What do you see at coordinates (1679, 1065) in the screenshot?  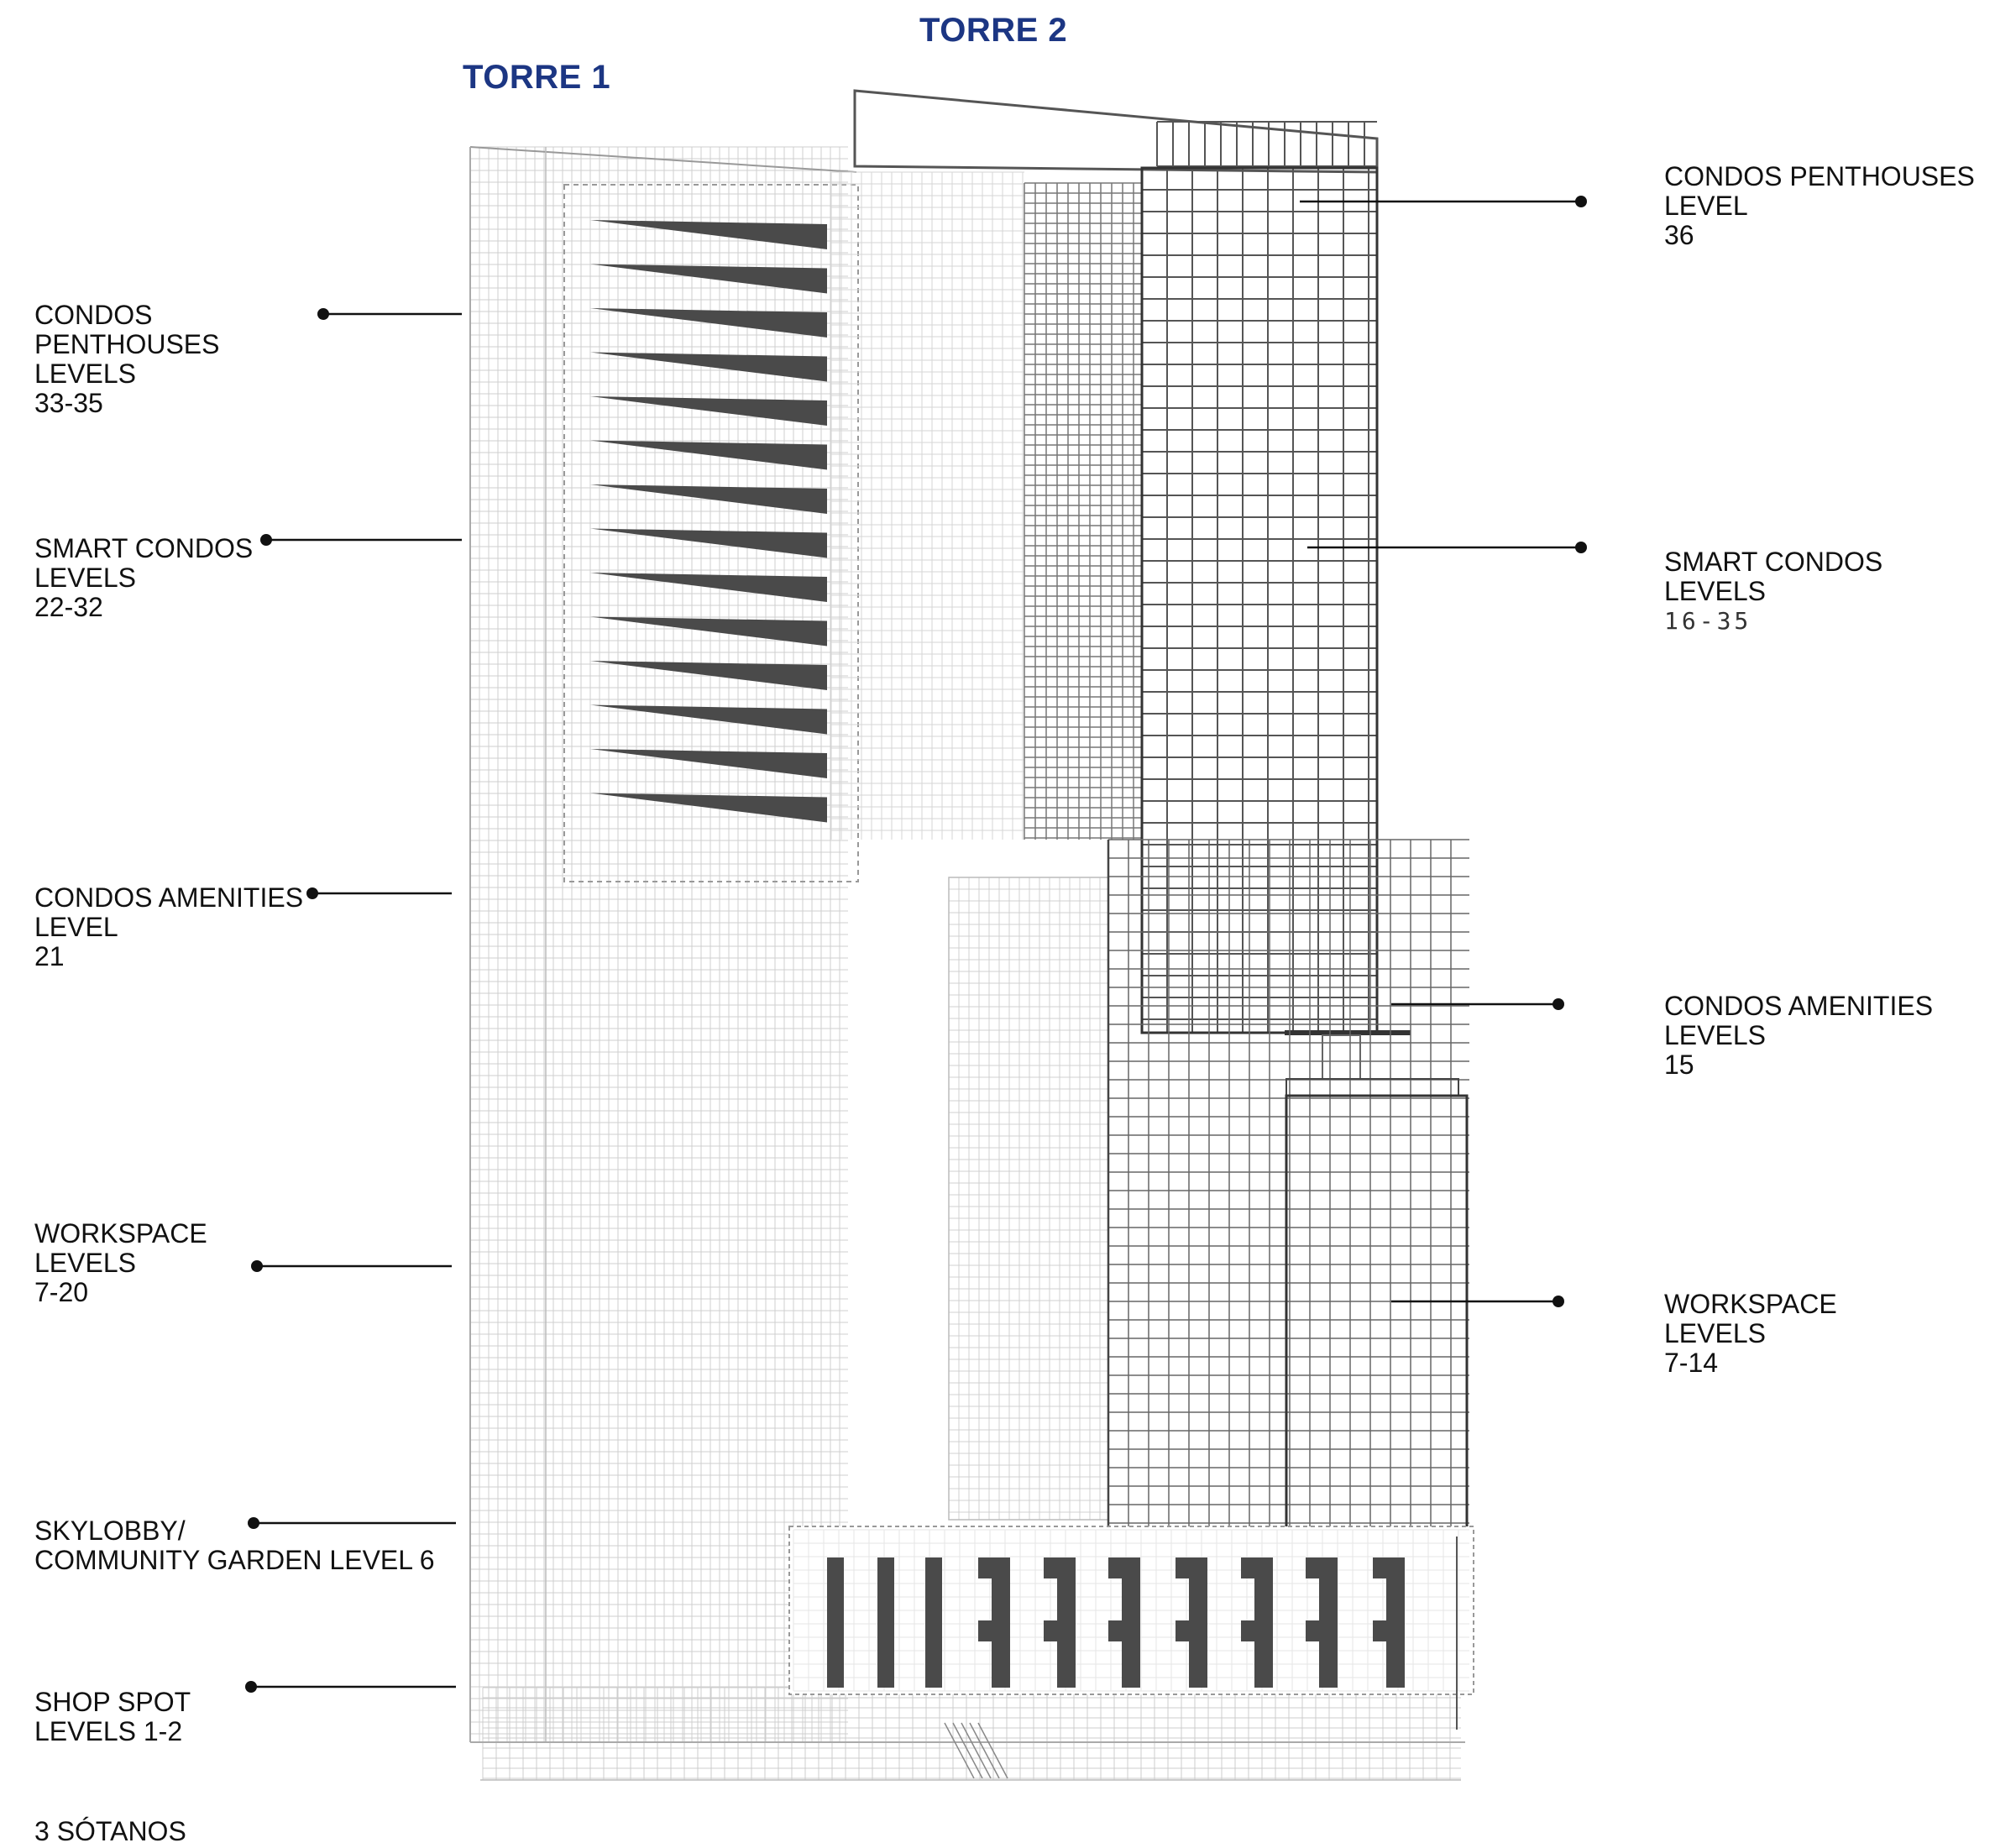 I see `label-line: 15` at bounding box center [1679, 1065].